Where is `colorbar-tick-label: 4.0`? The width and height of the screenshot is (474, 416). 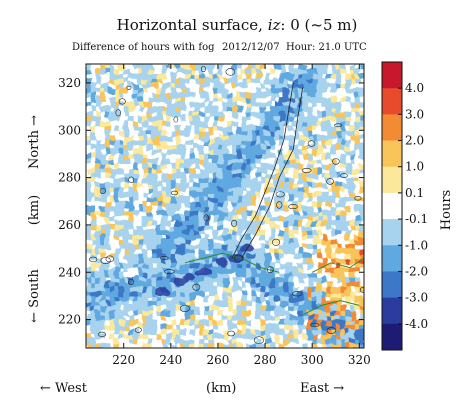
colorbar-tick-label: 4.0 is located at coordinates (414, 88).